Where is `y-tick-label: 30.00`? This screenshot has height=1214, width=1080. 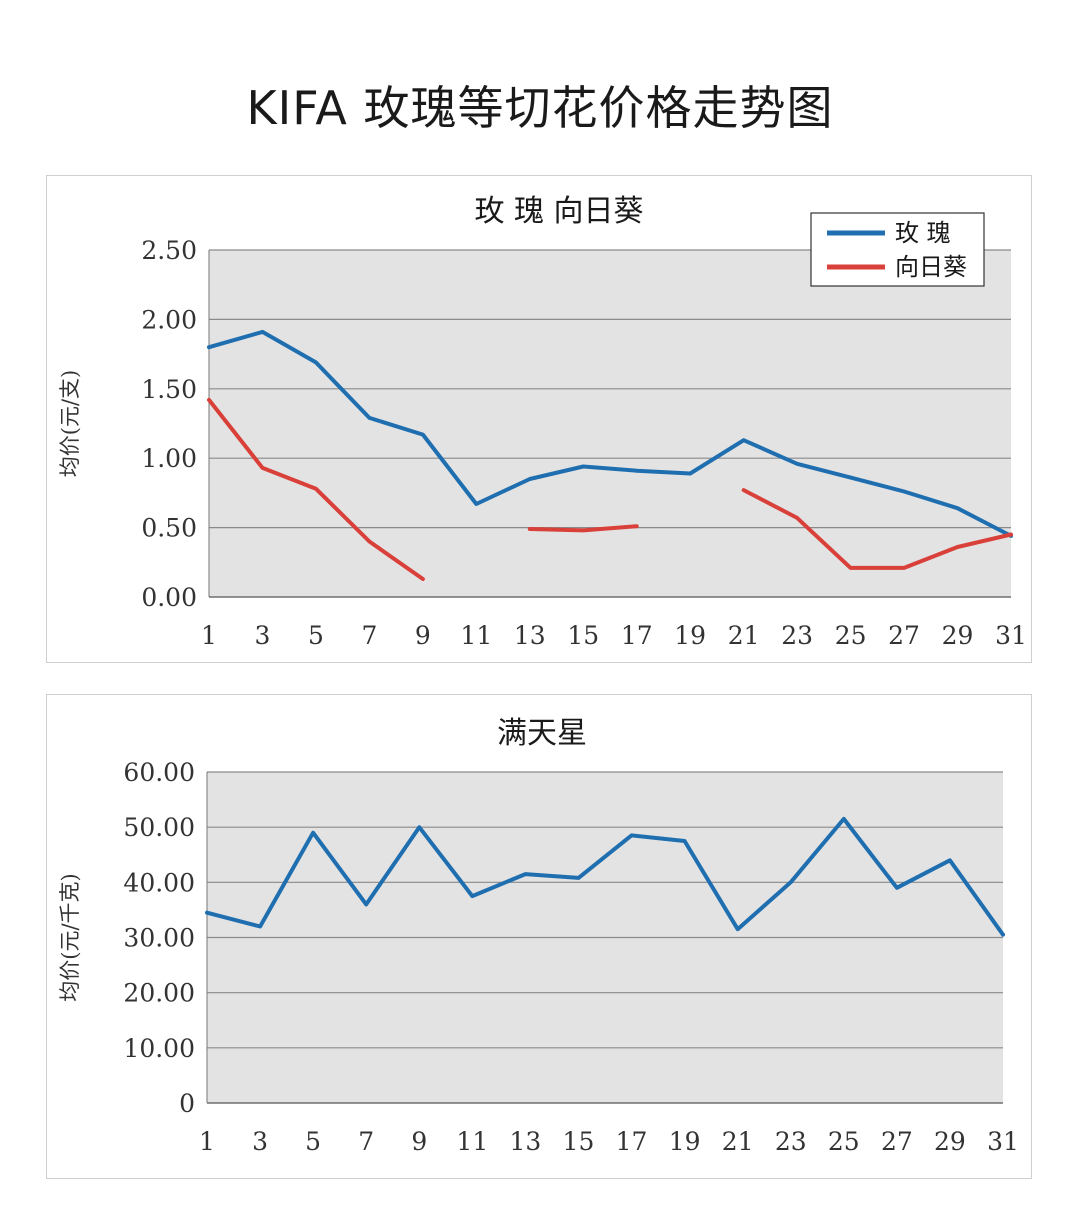
y-tick-label: 30.00 is located at coordinates (159, 938).